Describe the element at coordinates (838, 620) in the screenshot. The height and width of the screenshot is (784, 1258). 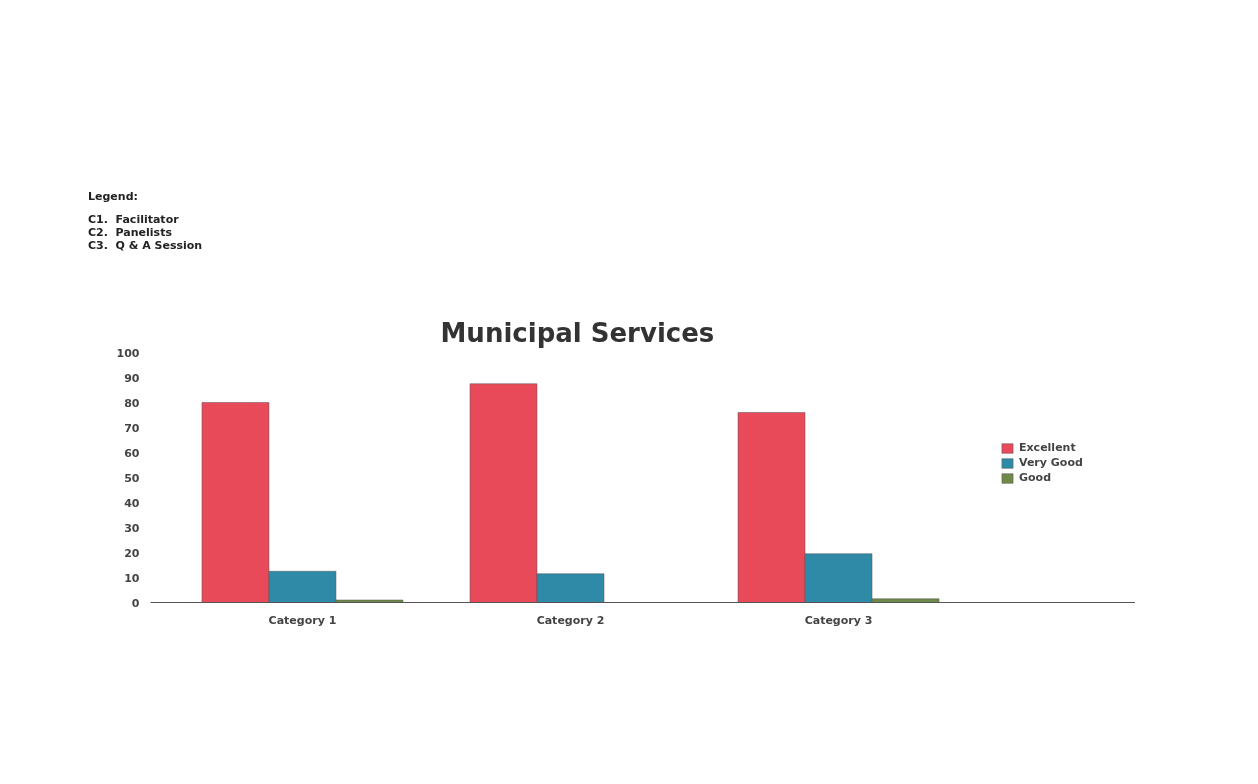
I see `x-tick-label: Category 3` at that location.